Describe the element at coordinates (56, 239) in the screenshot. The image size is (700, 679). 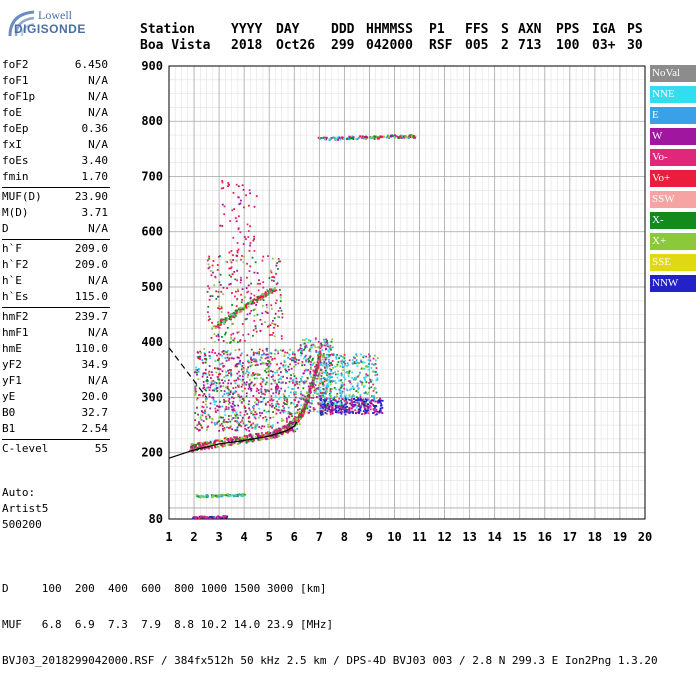
I see `param-separator` at that location.